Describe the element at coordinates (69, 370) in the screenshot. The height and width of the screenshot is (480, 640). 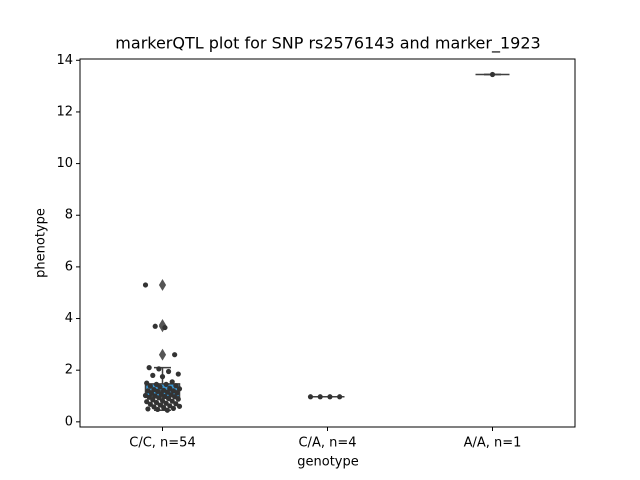
I see `y-tick-label: 2` at that location.